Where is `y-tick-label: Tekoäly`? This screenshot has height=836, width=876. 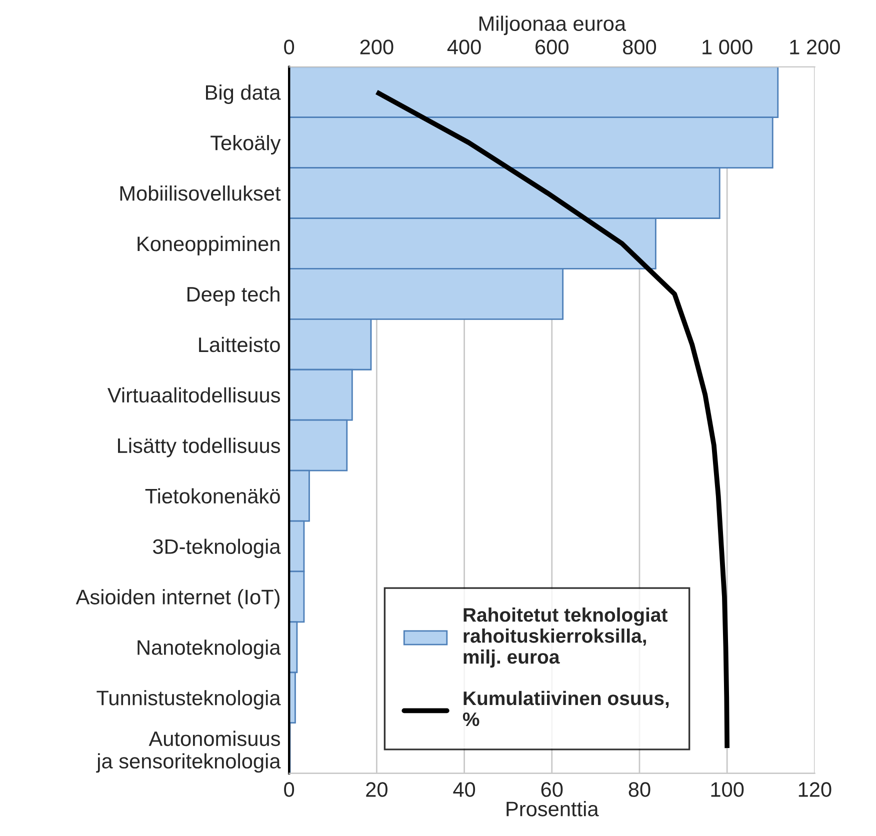
y-tick-label: Tekoäly is located at coordinates (245, 144).